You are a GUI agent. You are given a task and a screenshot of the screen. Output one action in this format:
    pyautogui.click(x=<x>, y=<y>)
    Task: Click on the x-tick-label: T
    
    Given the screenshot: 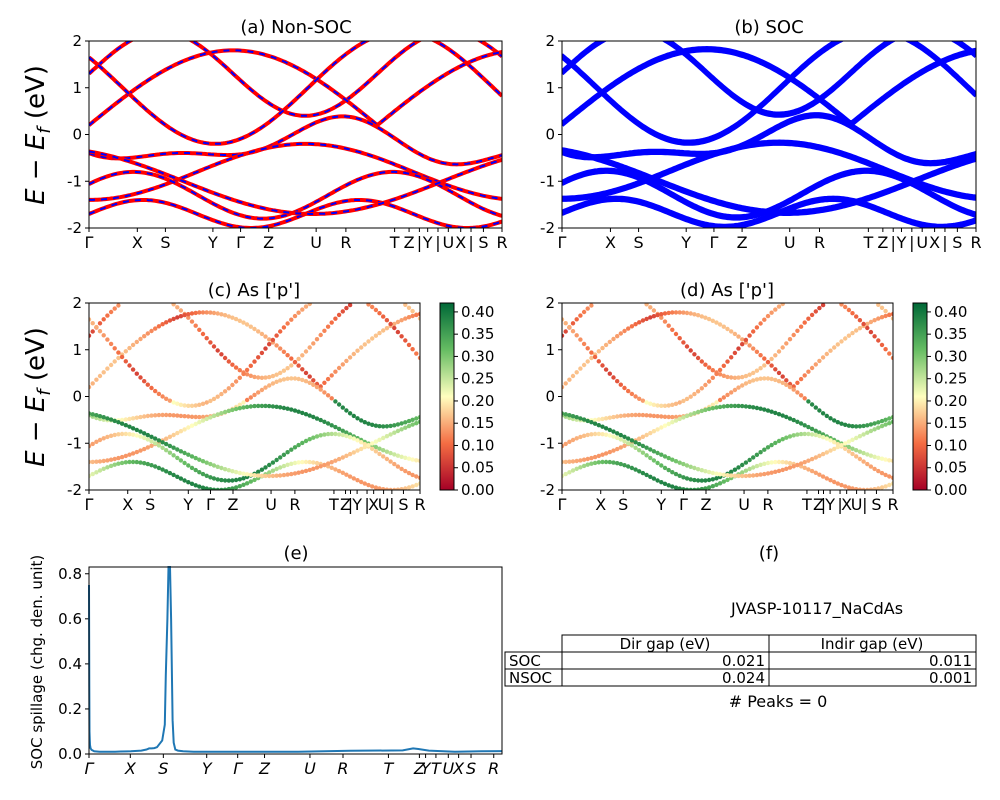 What is the action you would take?
    pyautogui.click(x=389, y=768)
    